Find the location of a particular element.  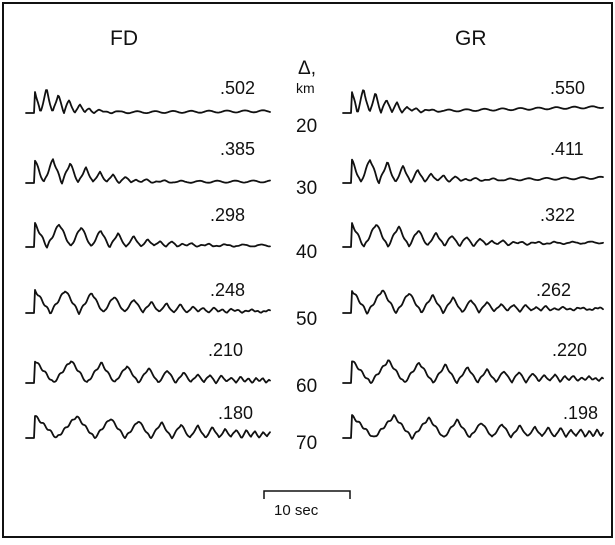

distance-unit: km is located at coordinates (305, 88).